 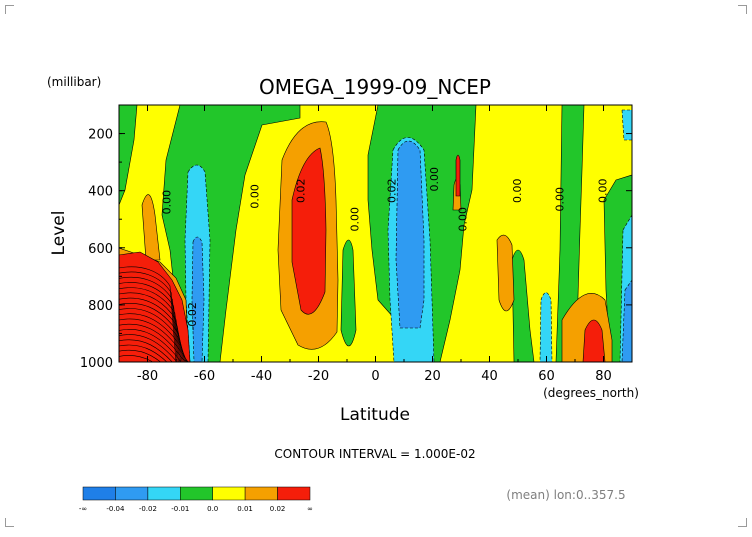 What do you see at coordinates (591, 393) in the screenshot?
I see `x-units-label: (degrees_north)` at bounding box center [591, 393].